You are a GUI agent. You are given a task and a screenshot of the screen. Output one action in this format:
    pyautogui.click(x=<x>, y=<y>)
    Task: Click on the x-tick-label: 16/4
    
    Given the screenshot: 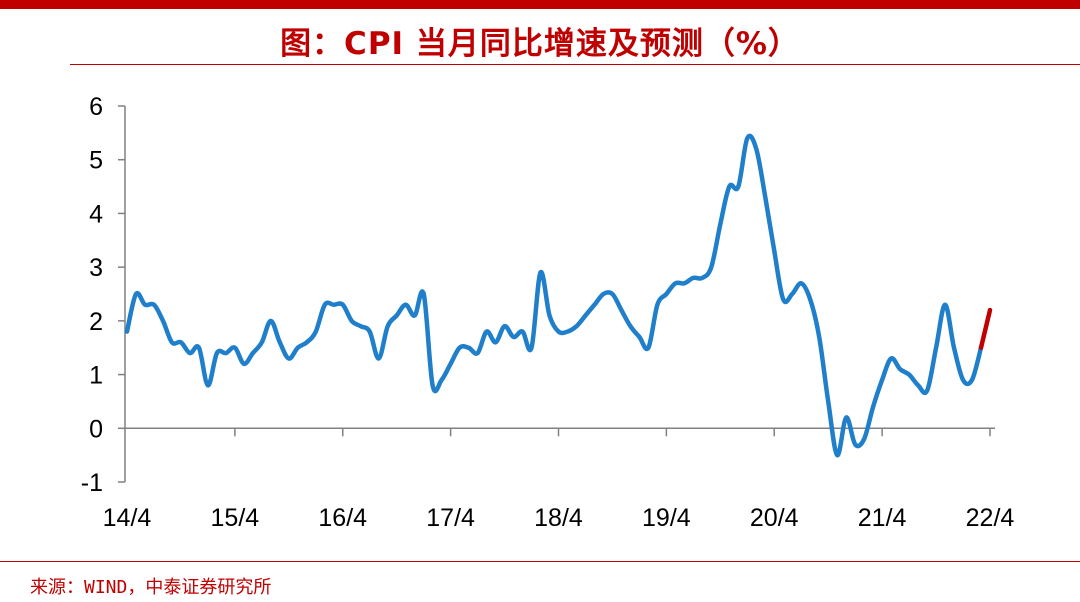 What is the action you would take?
    pyautogui.click(x=342, y=518)
    